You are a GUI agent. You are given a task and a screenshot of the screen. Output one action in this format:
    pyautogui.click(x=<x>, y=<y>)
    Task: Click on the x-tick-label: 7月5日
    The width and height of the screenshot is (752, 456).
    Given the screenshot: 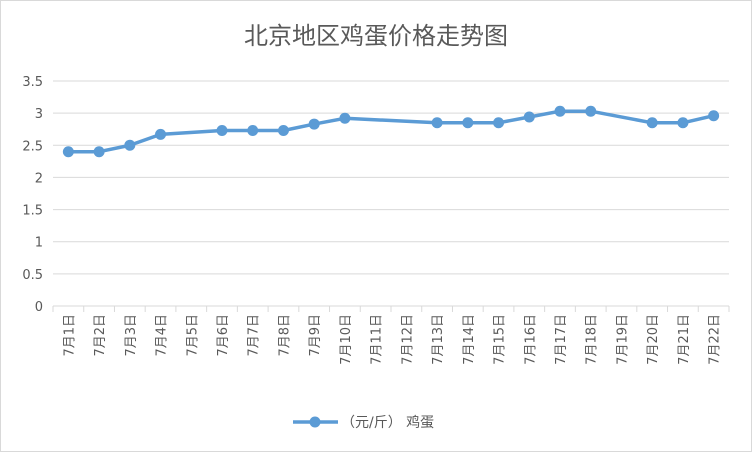 What is the action you would take?
    pyautogui.click(x=192, y=335)
    